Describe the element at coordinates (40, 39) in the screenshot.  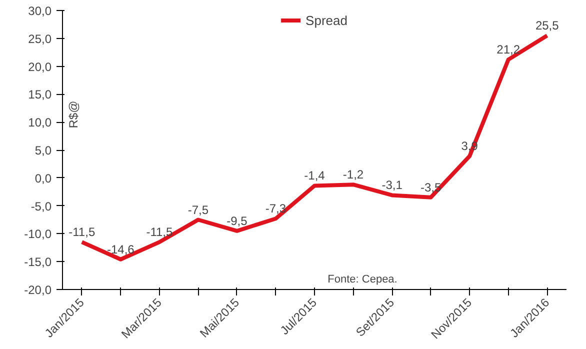
I see `y-tick-label: 25,0` at that location.